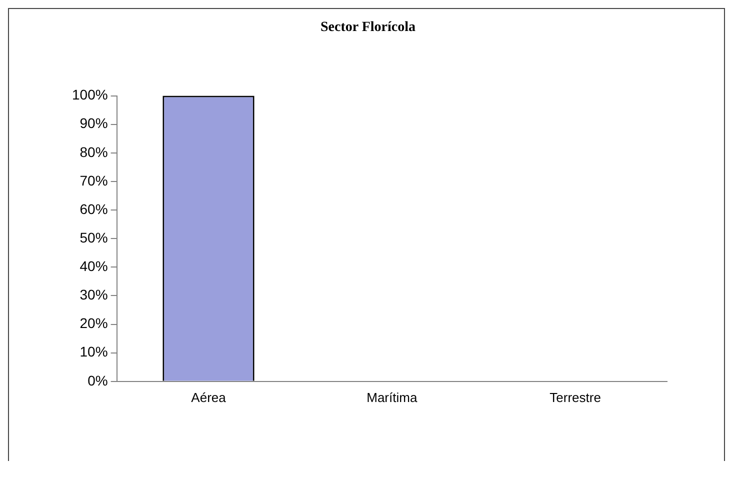 This screenshot has height=478, width=739. Describe the element at coordinates (94, 294) in the screenshot. I see `y-tick-label: 30%` at that location.